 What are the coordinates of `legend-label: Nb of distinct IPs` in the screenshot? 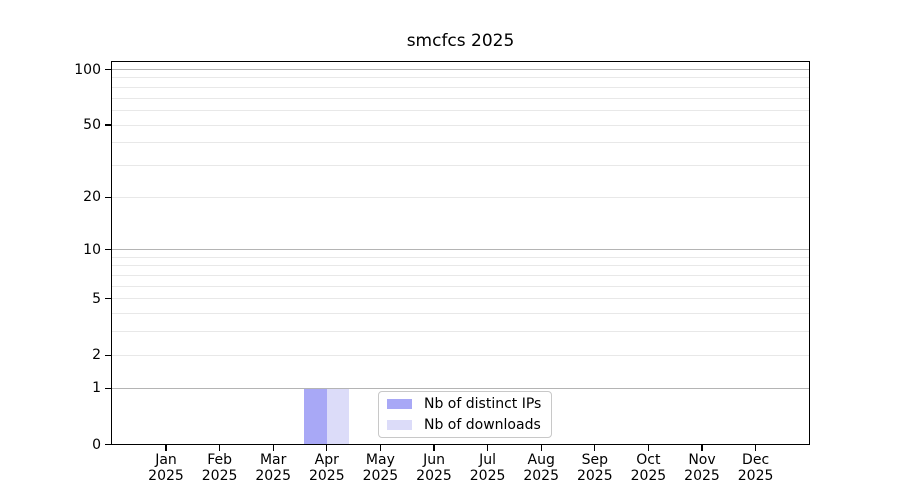 It's located at (483, 404).